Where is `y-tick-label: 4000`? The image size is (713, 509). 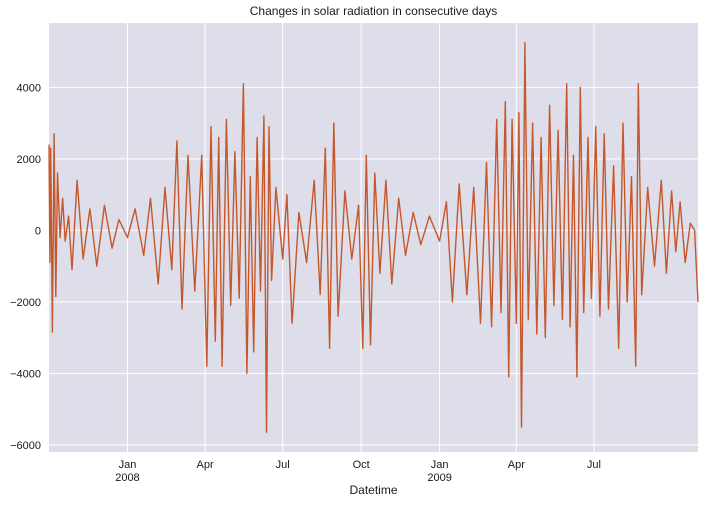
y-tick-label: 4000 is located at coordinates (29, 88).